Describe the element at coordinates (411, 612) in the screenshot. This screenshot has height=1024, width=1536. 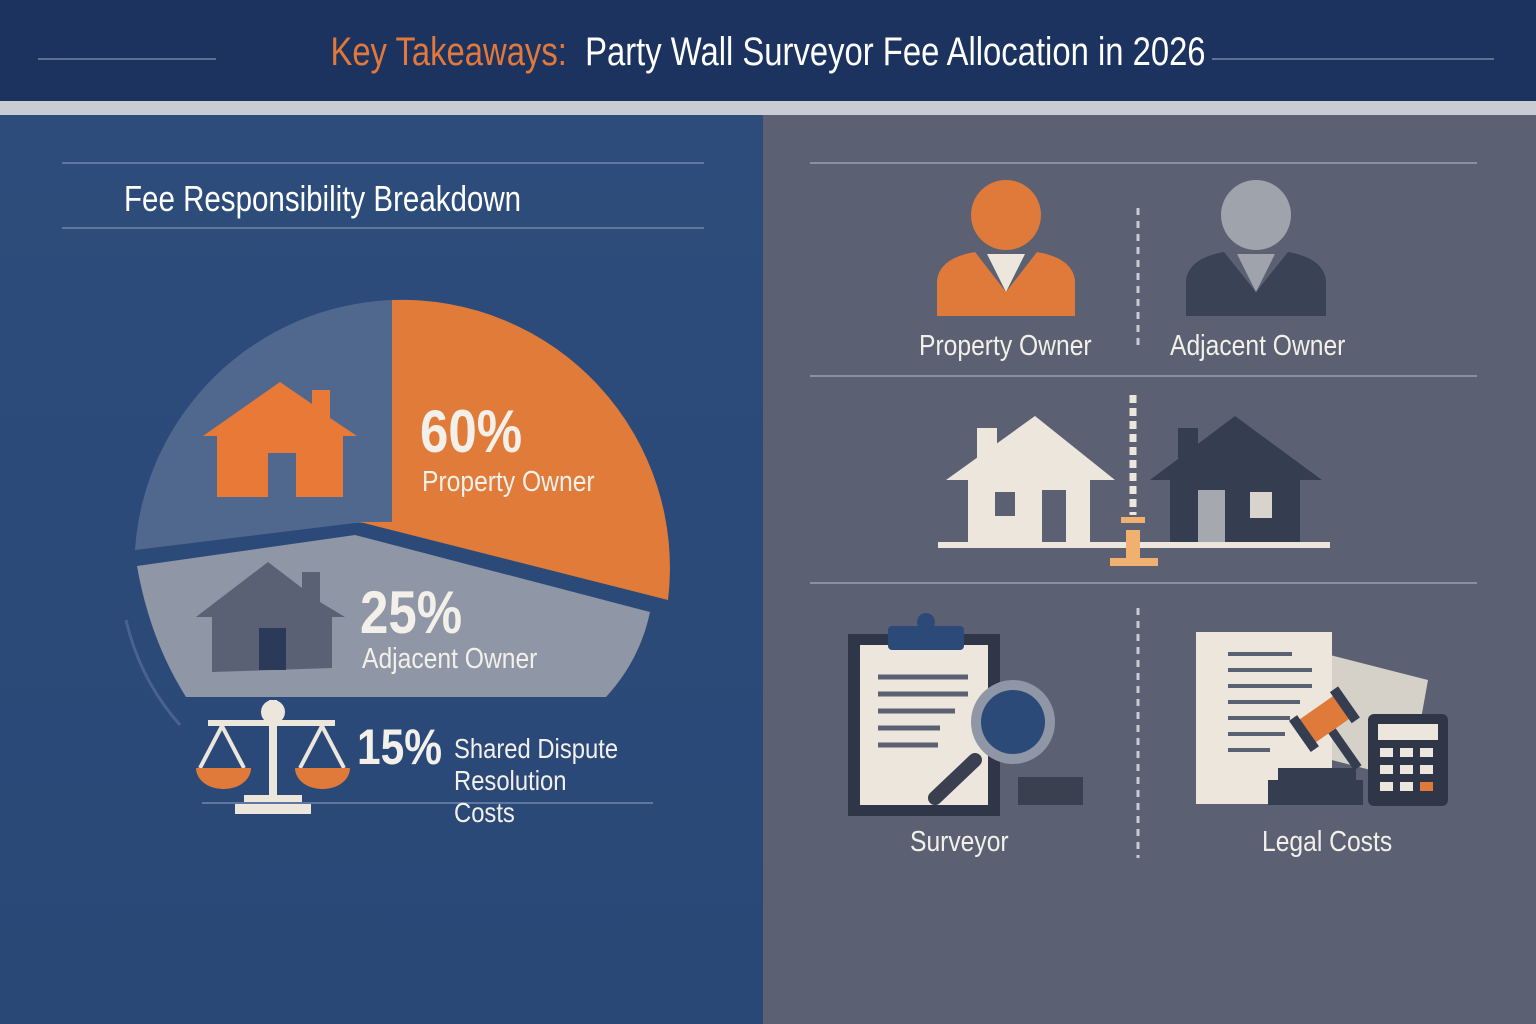
I see `data-label-adjacent-owner: 25%` at that location.